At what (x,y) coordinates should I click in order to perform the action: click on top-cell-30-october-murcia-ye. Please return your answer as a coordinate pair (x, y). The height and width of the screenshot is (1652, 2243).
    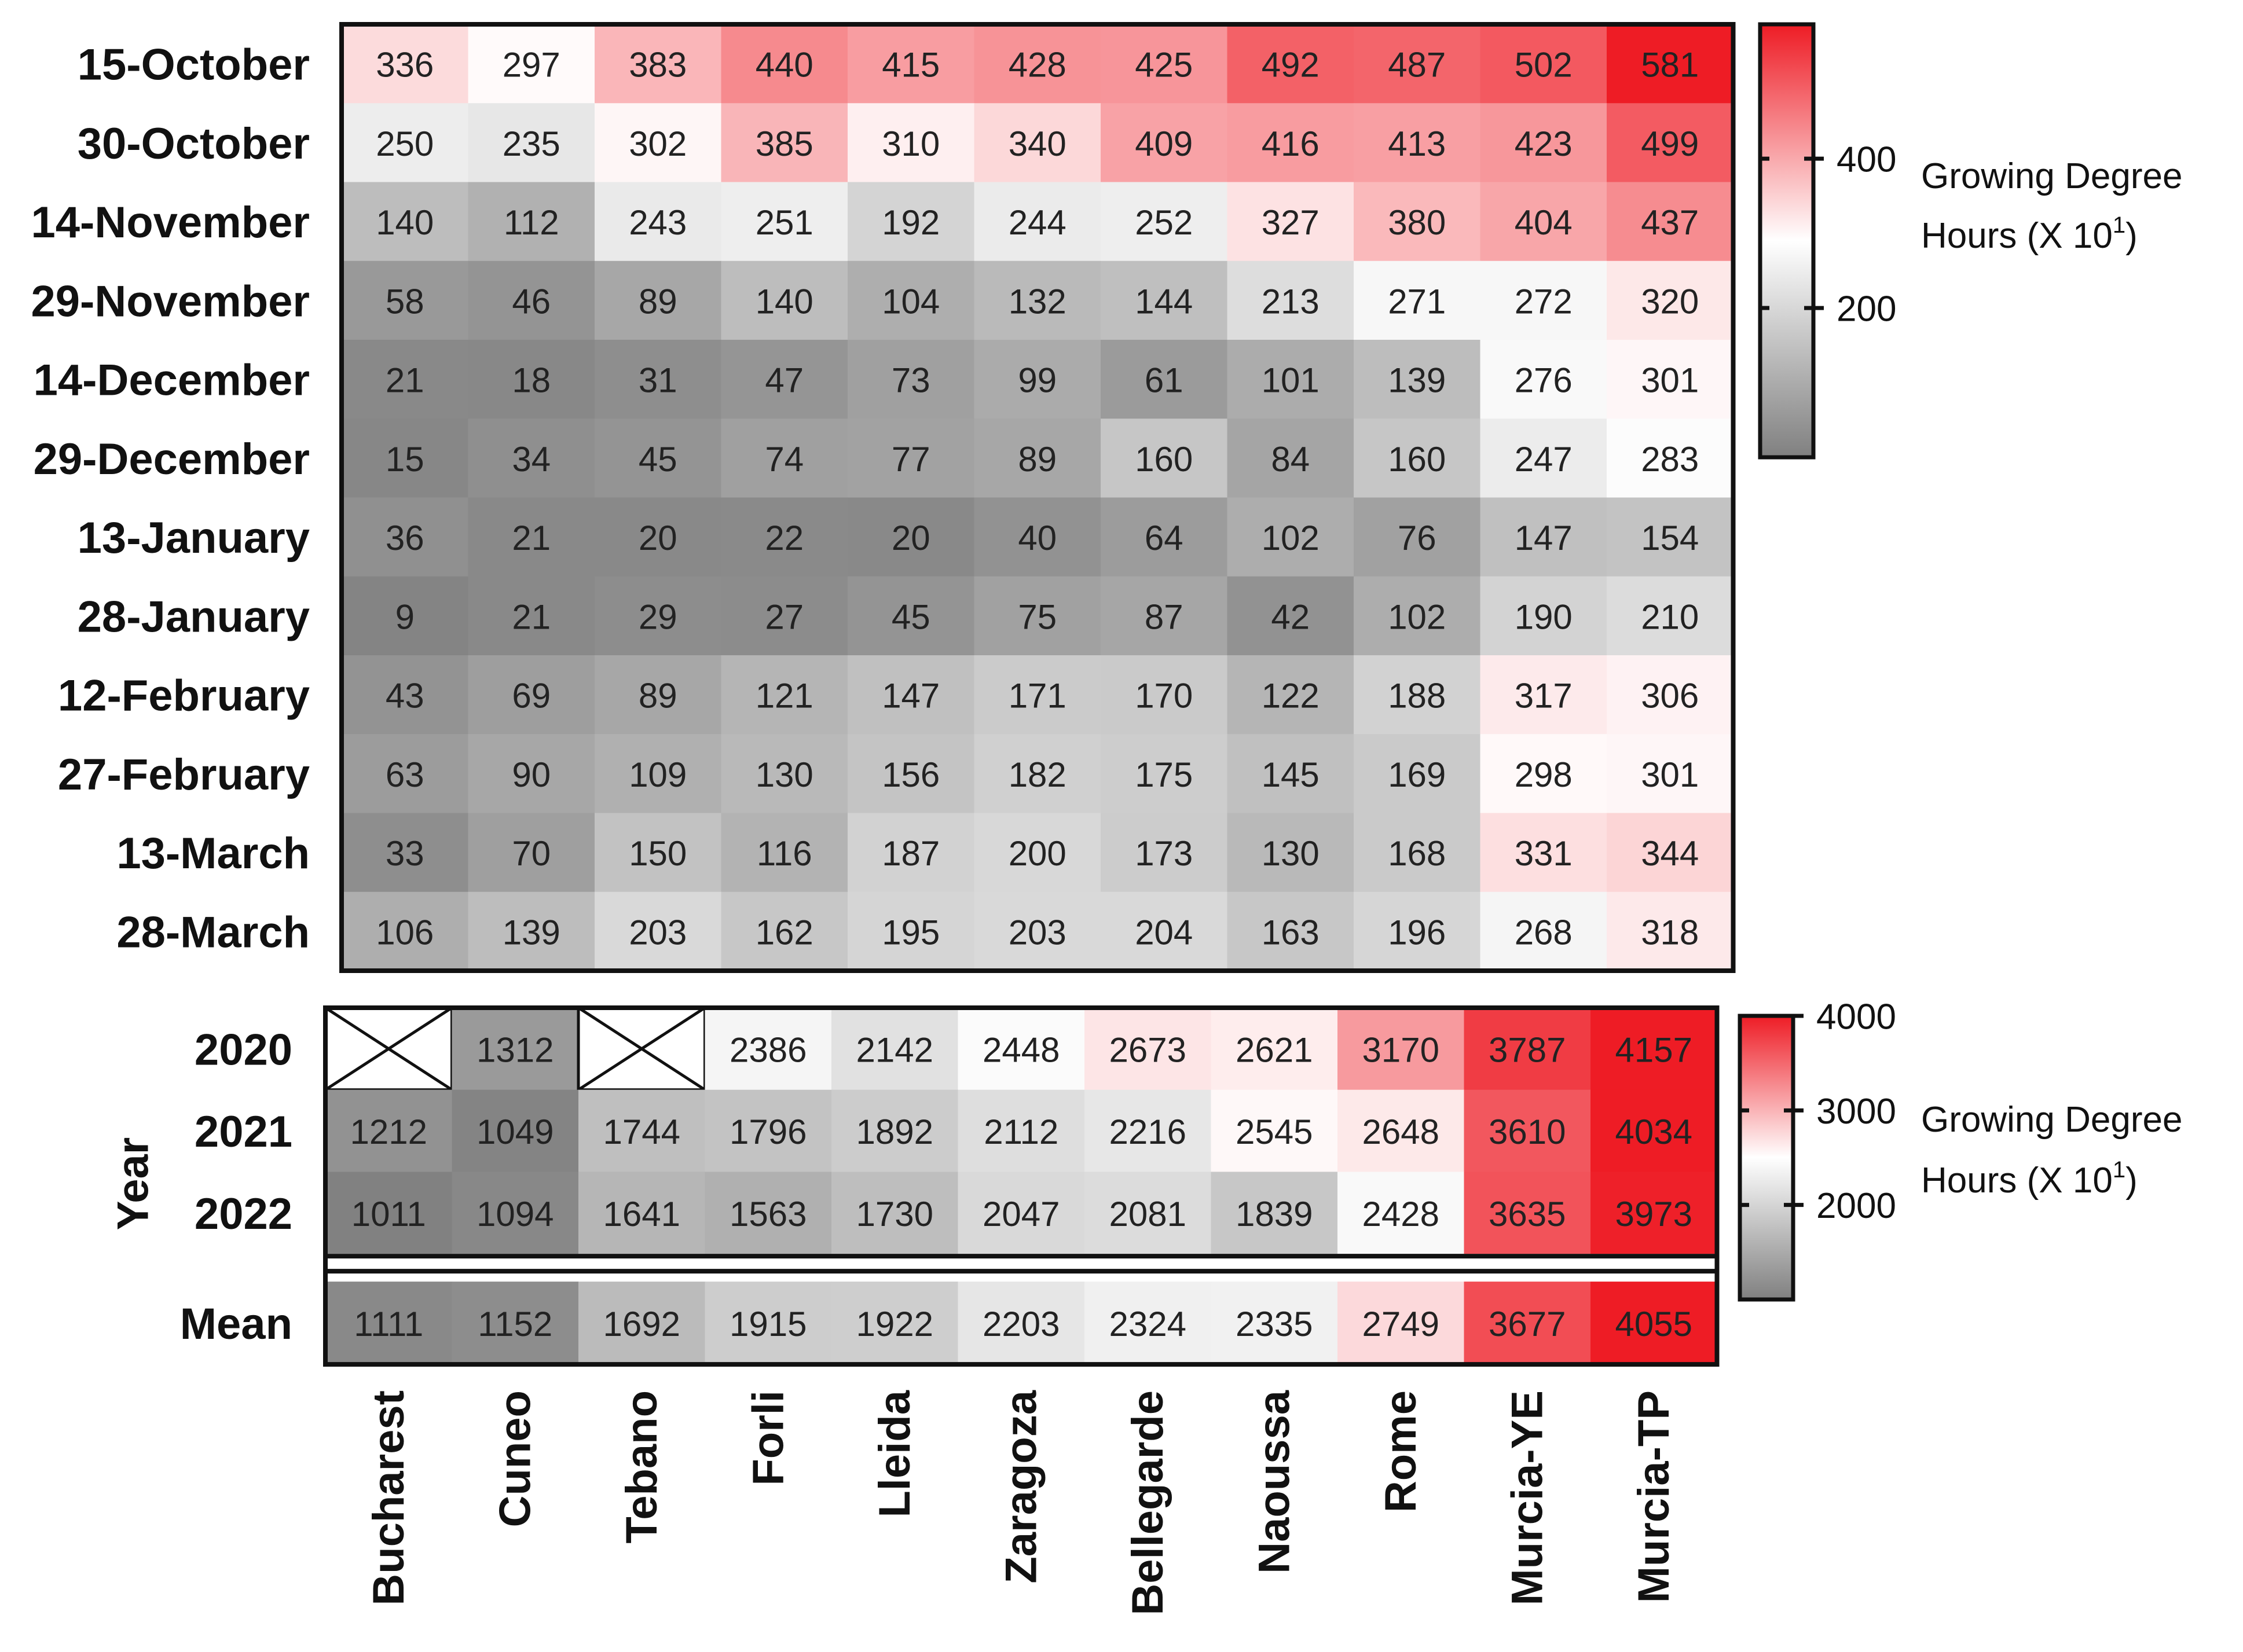
    Looking at the image, I should click on (1544, 143).